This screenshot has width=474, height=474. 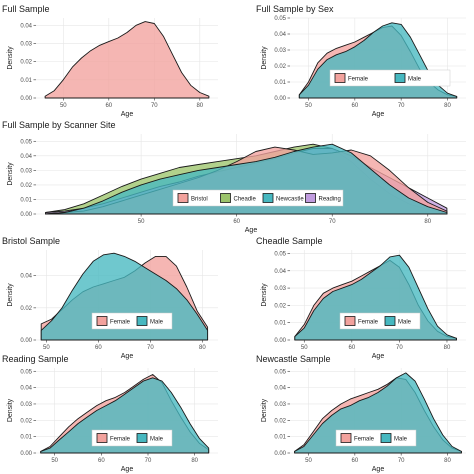 I want to click on chart-title: Full Sample, so click(x=26, y=9).